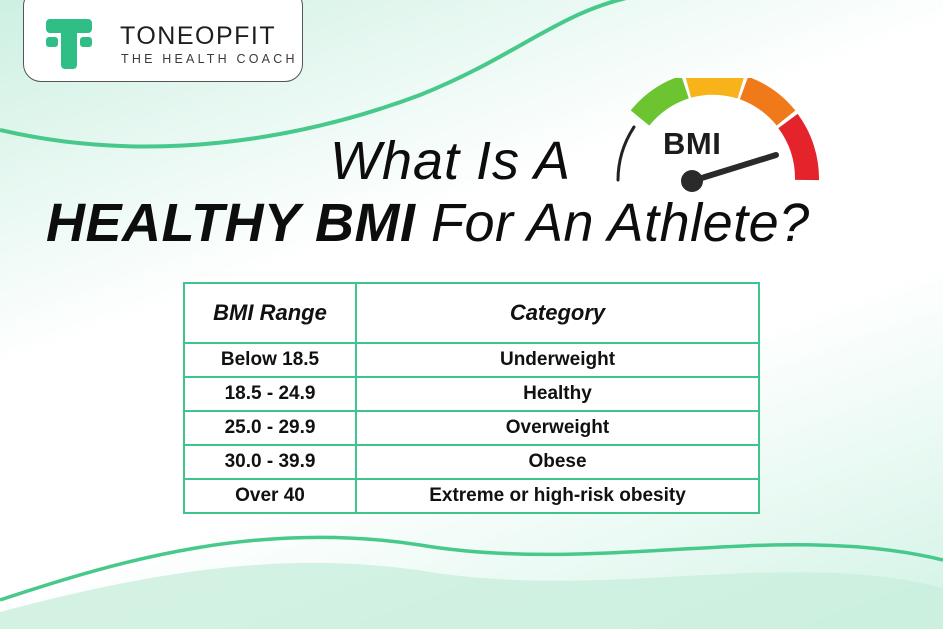 The height and width of the screenshot is (629, 943). Describe the element at coordinates (69, 44) in the screenshot. I see `toneopfit-logo-icon` at that location.